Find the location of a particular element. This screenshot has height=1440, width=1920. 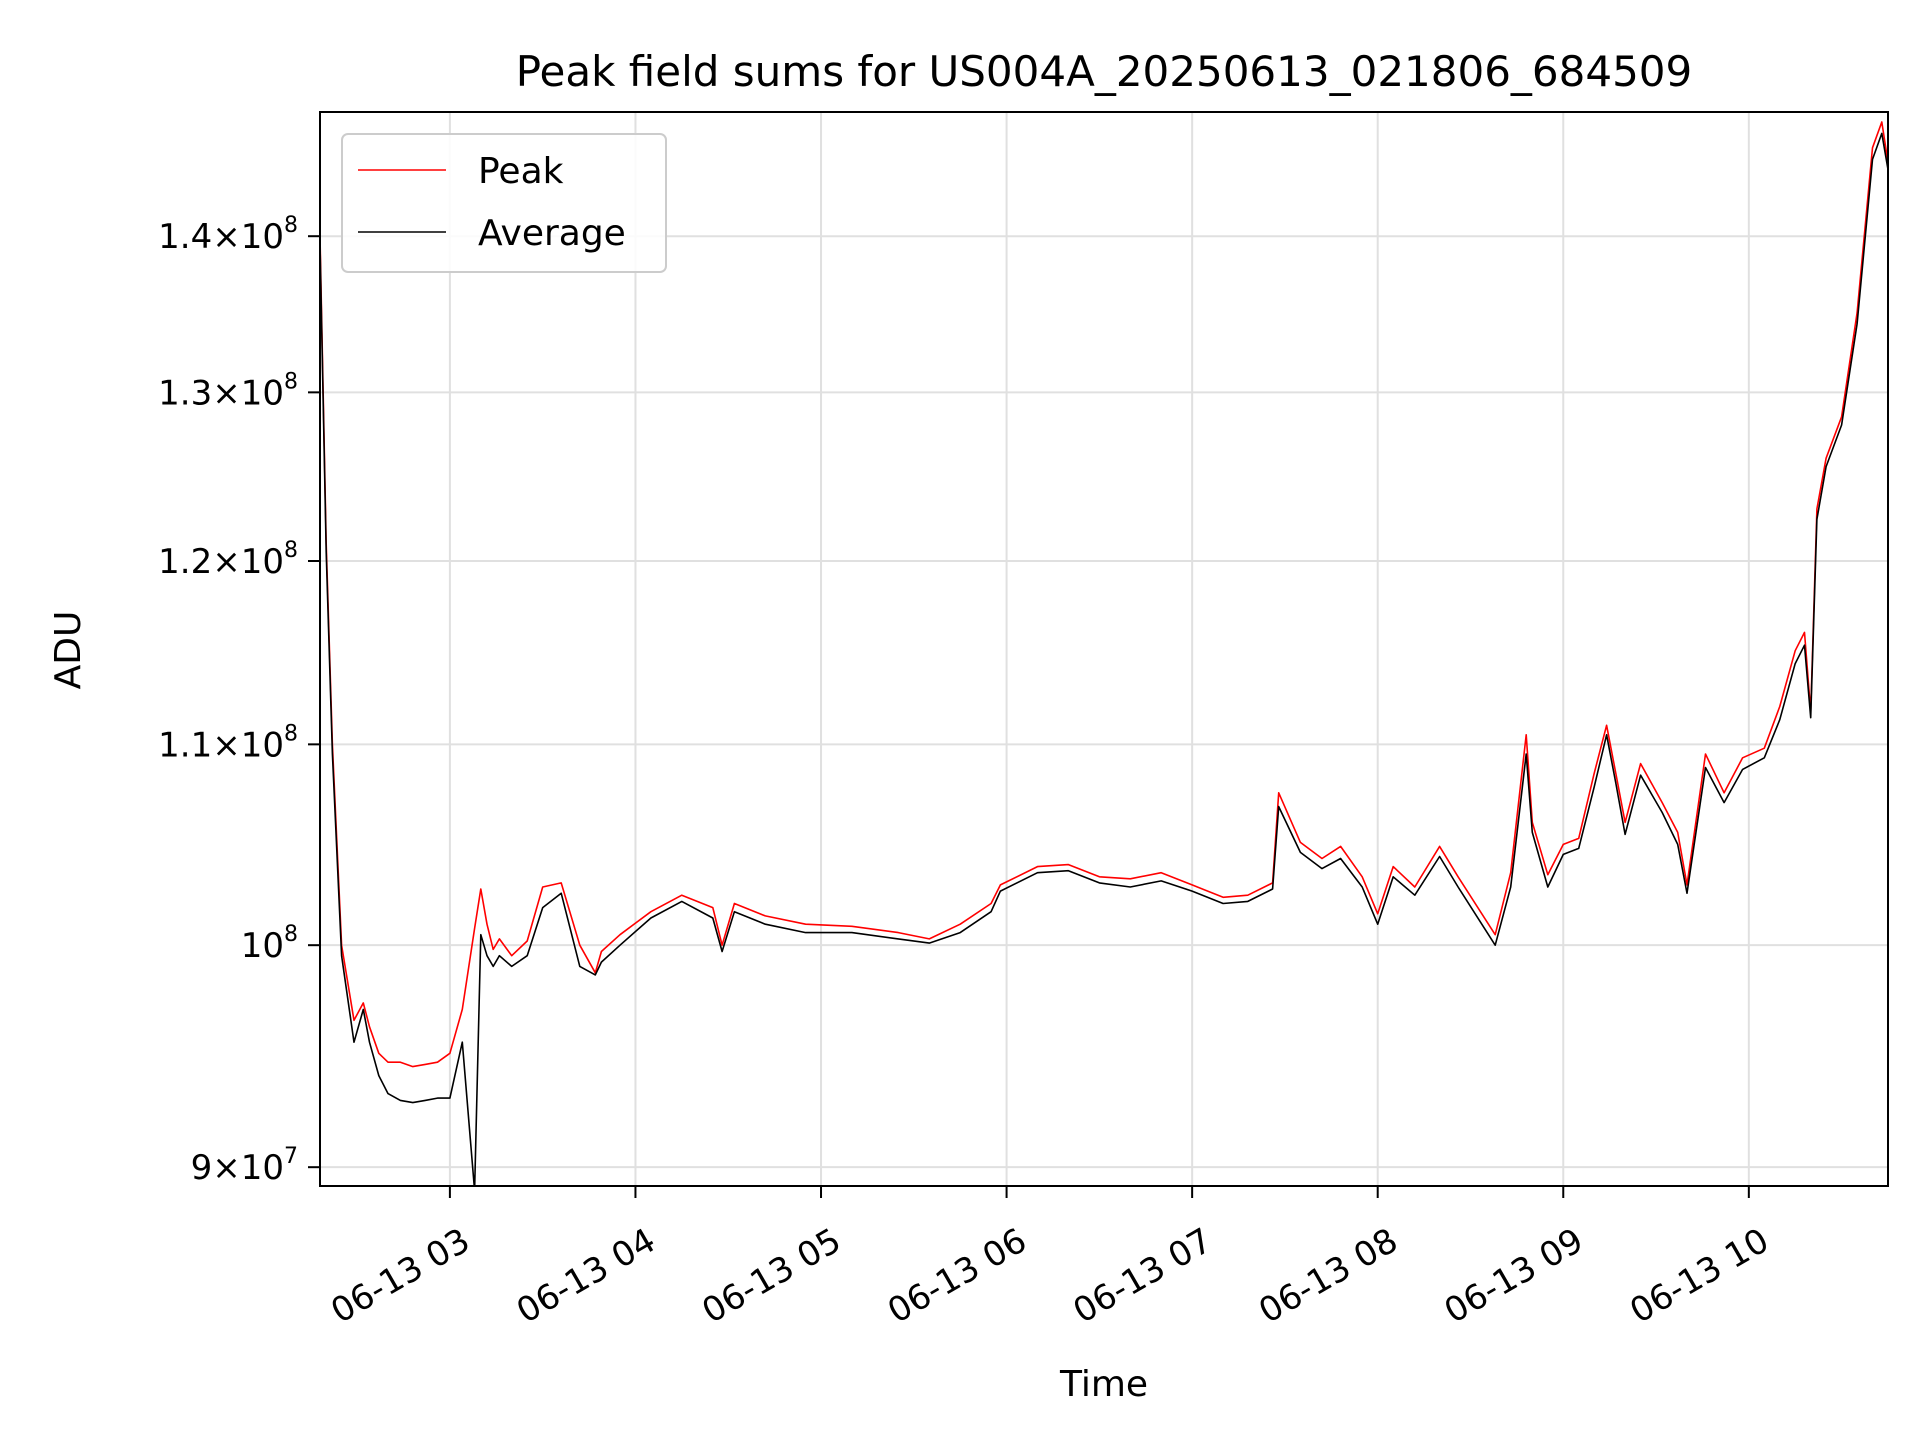

y-tick-mantissa: 1.2 is located at coordinates (185, 562).